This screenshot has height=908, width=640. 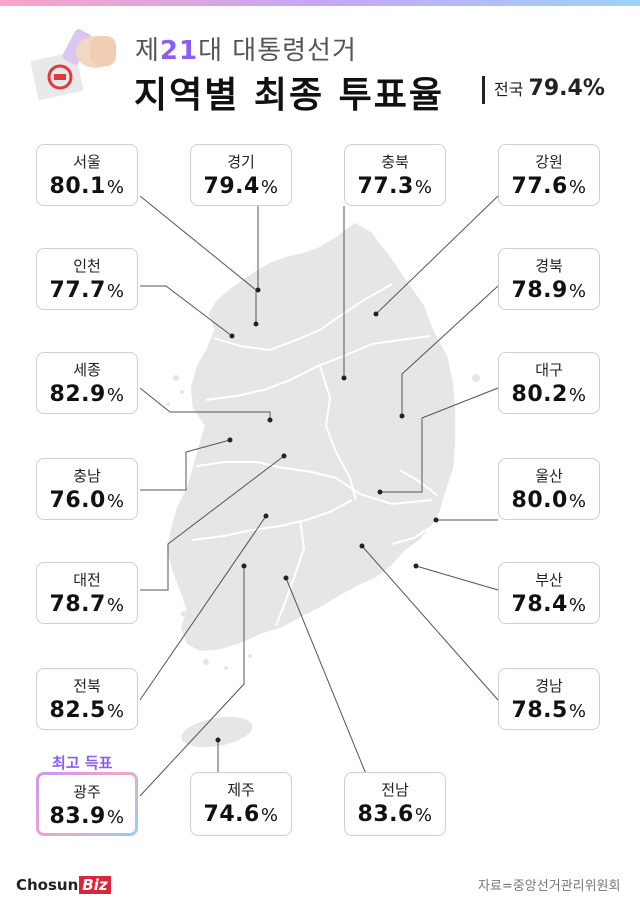 What do you see at coordinates (87, 816) in the screenshot?
I see `region-value: 83.9%` at bounding box center [87, 816].